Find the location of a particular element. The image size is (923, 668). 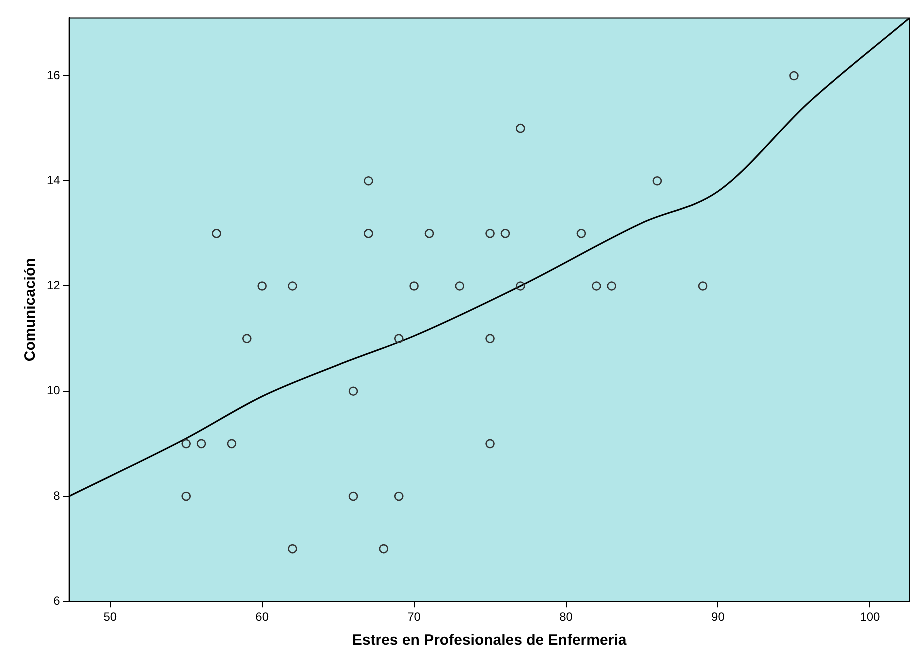

y-tick-label: 16 is located at coordinates (53, 75).